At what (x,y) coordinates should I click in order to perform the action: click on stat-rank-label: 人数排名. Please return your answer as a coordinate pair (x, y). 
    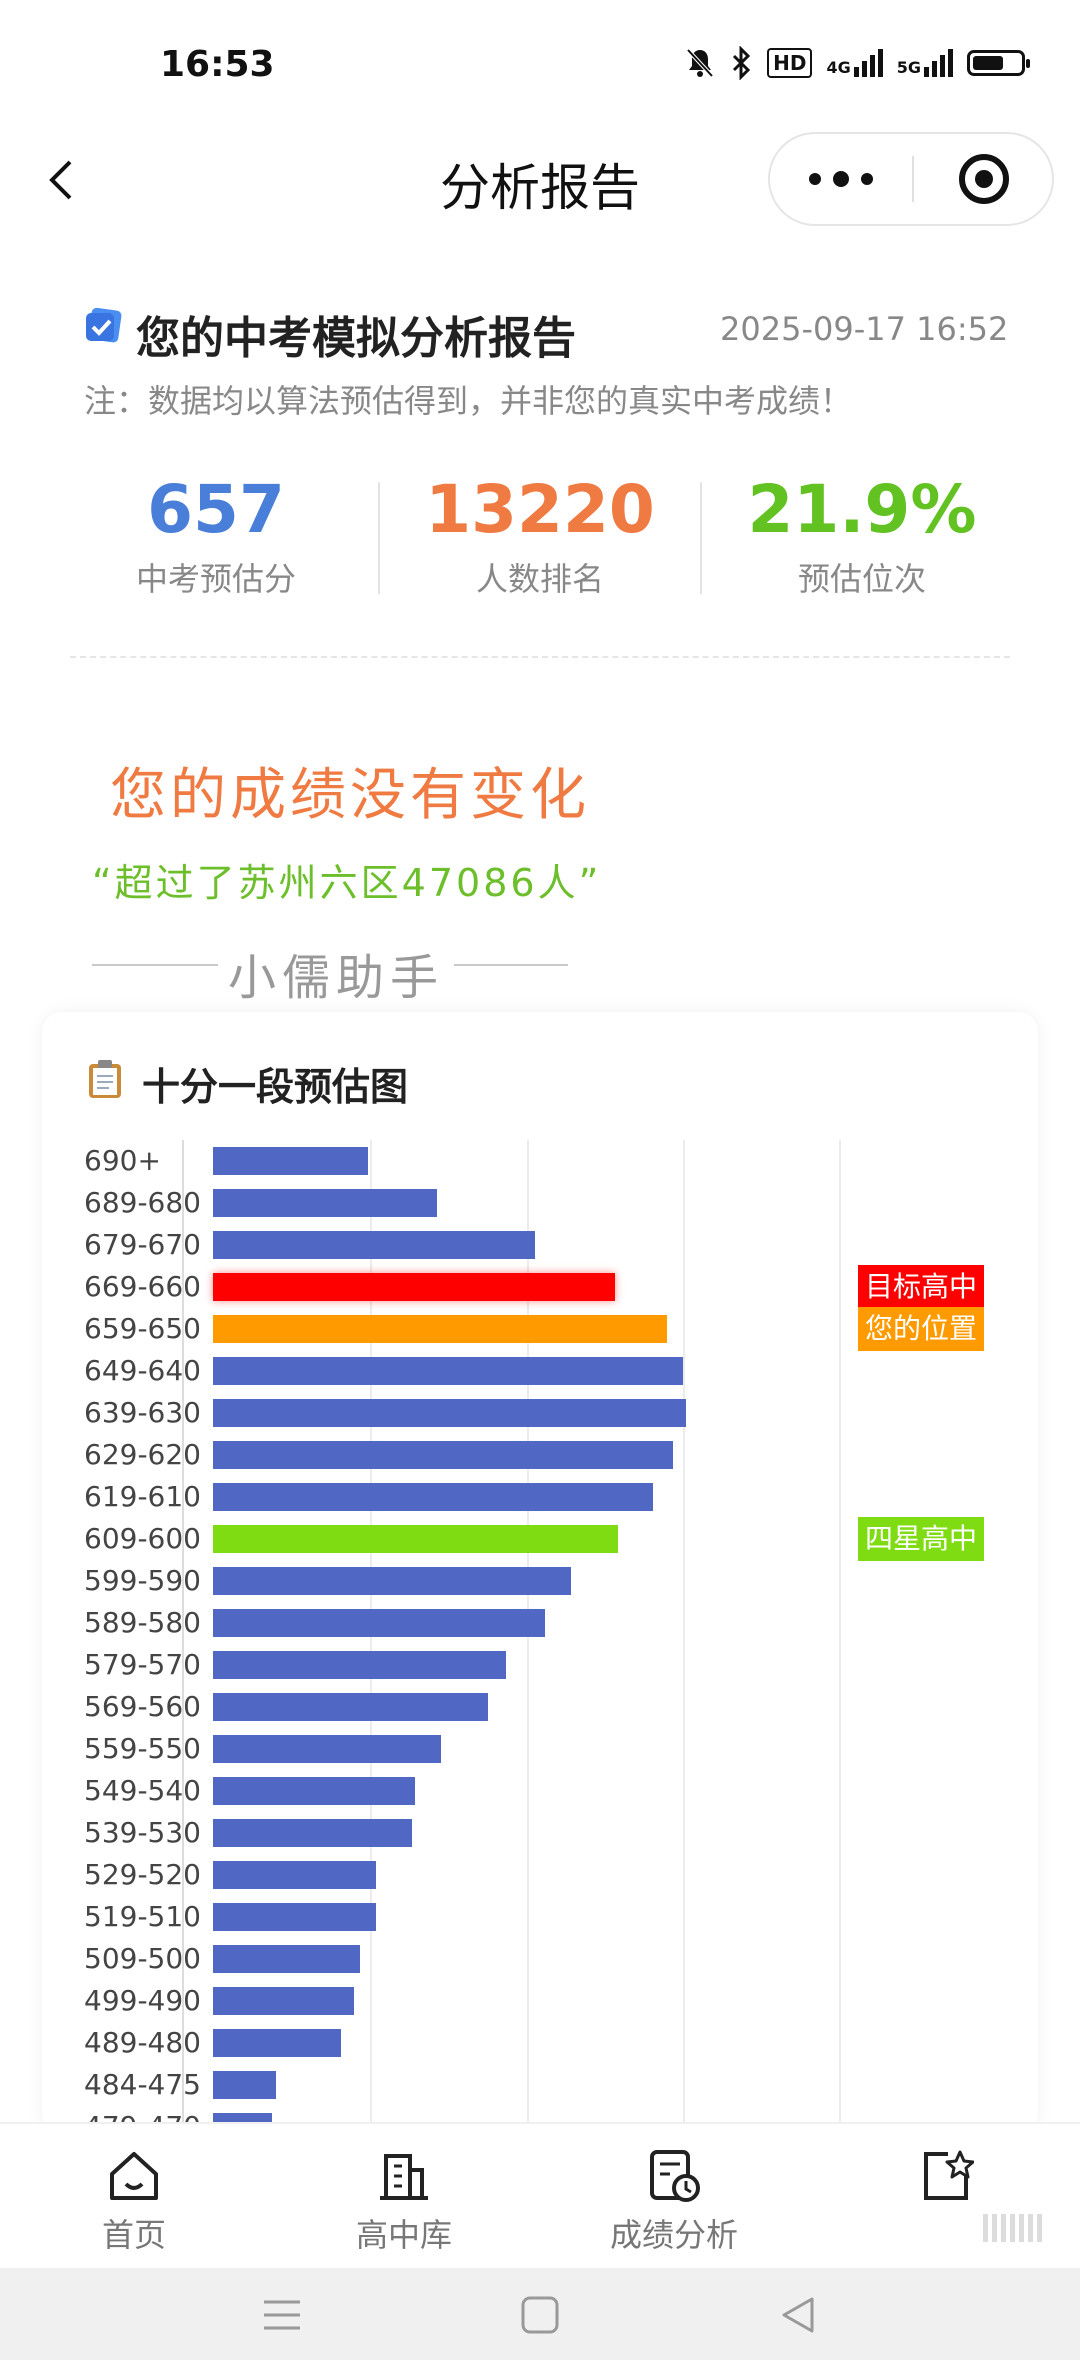
    Looking at the image, I should click on (539, 579).